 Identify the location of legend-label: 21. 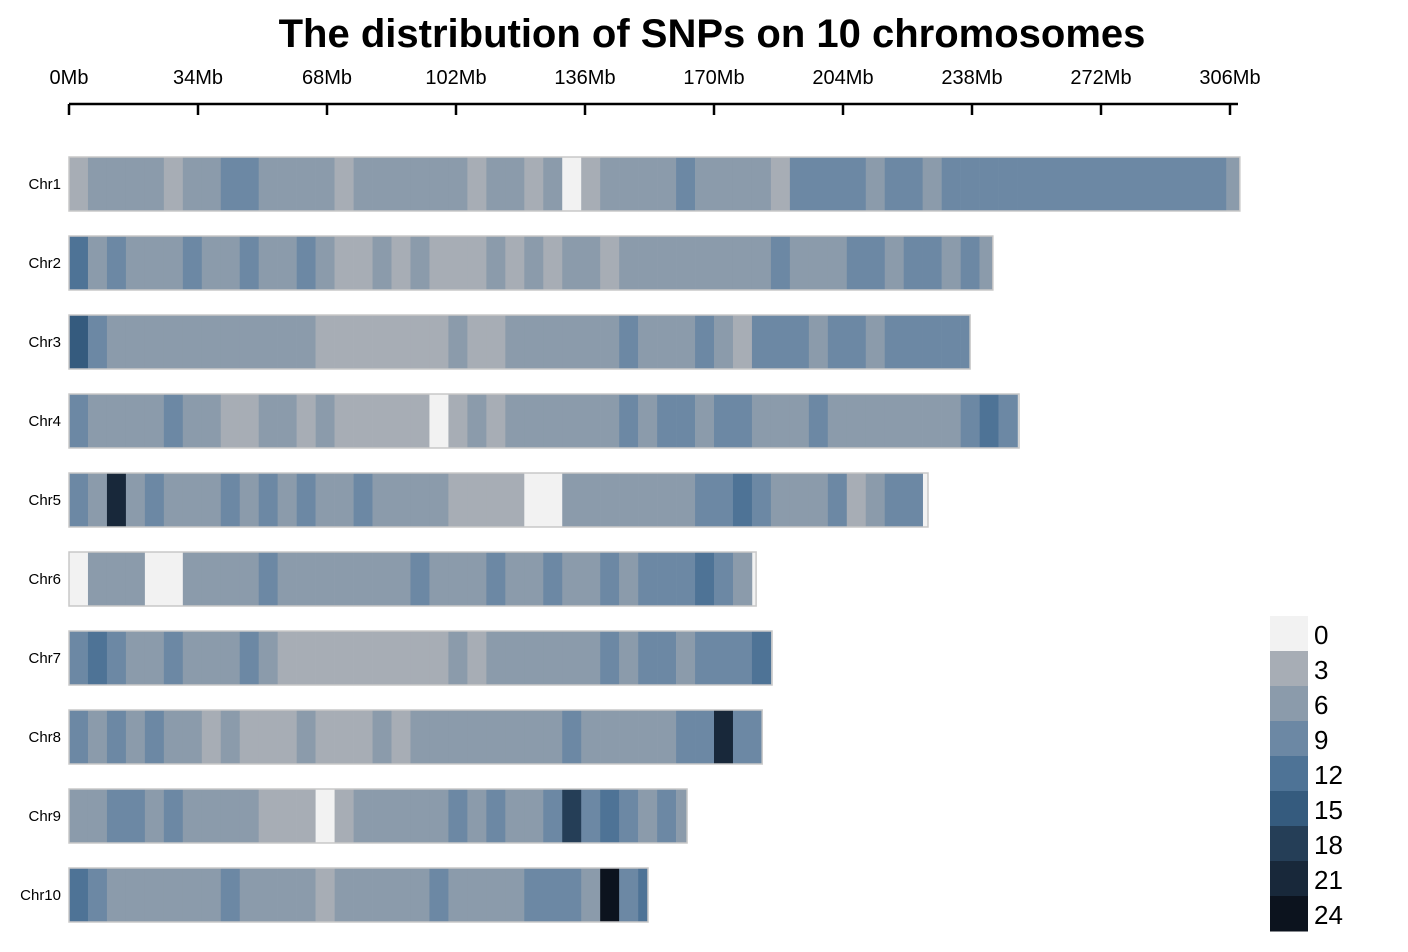
(1328, 880).